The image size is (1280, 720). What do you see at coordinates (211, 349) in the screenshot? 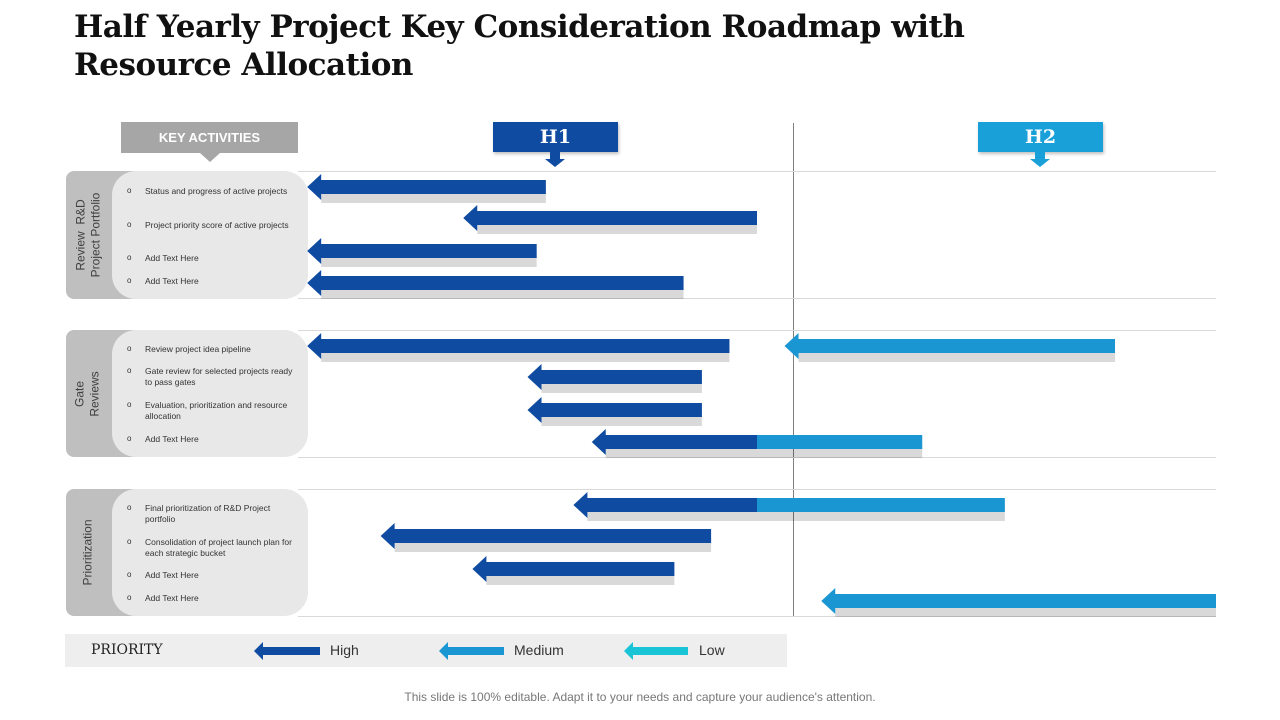
I see `activity-item: Review project idea pipeline` at bounding box center [211, 349].